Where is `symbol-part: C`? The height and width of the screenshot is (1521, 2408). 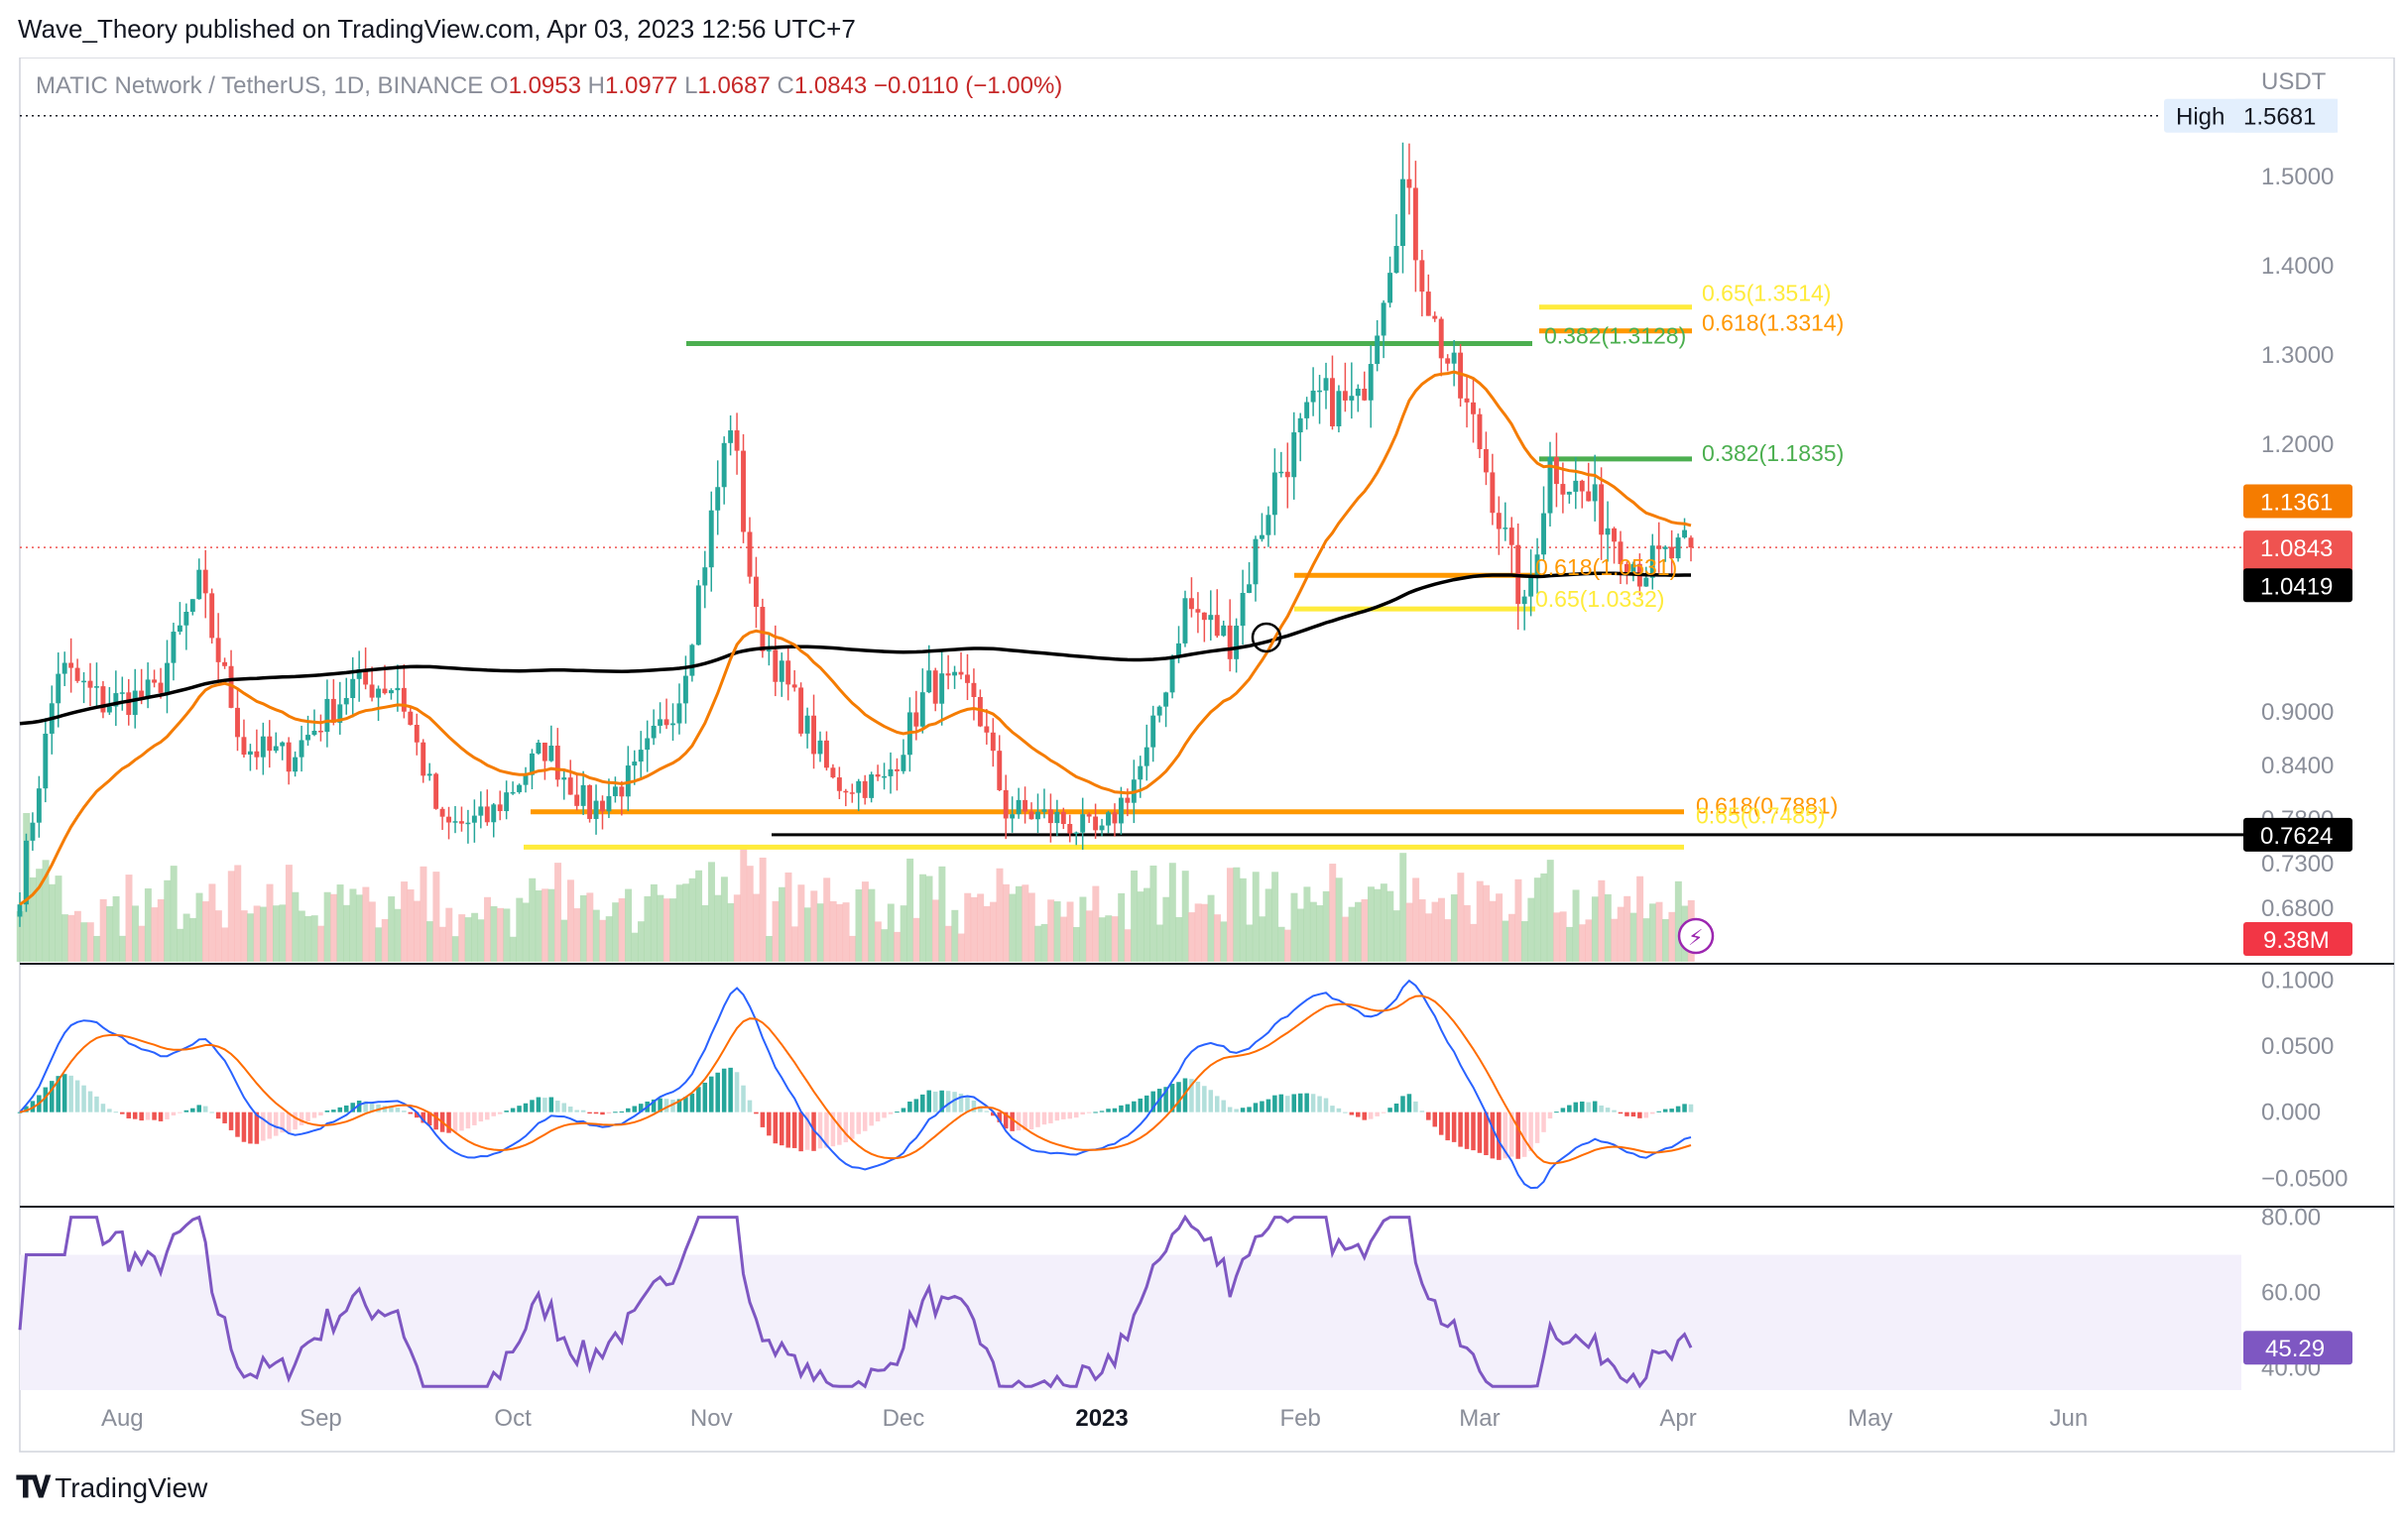 symbol-part: C is located at coordinates (786, 85).